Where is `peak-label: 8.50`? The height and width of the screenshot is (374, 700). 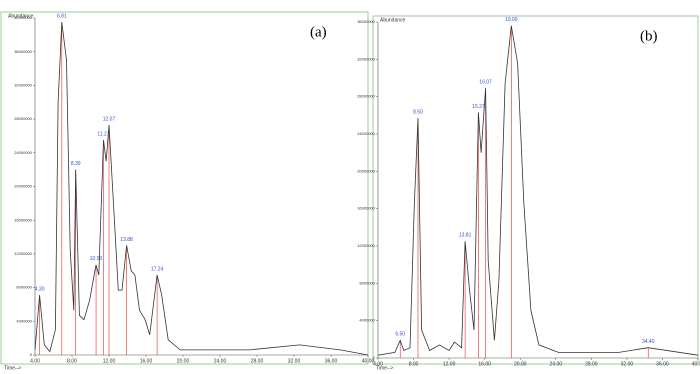 peak-label: 8.50 is located at coordinates (418, 112).